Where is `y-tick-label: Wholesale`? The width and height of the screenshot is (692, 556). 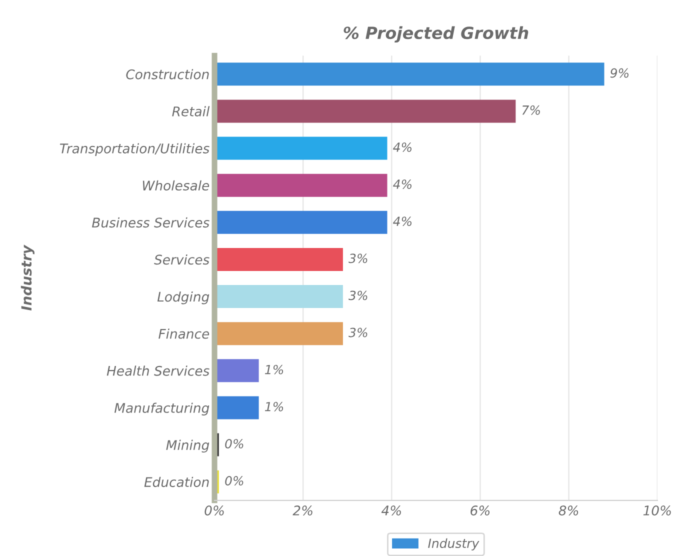 y-tick-label: Wholesale is located at coordinates (176, 185).